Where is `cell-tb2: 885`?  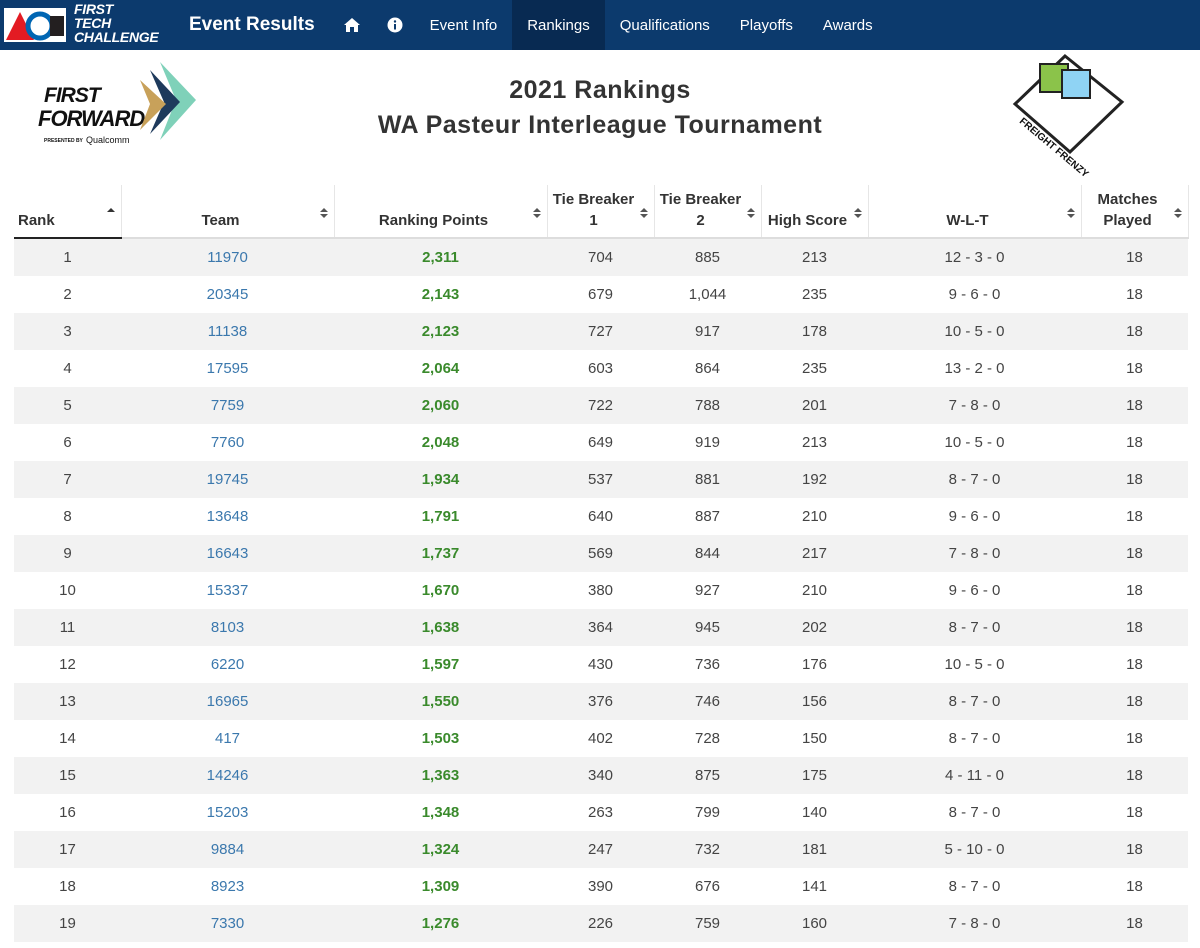 cell-tb2: 885 is located at coordinates (707, 257).